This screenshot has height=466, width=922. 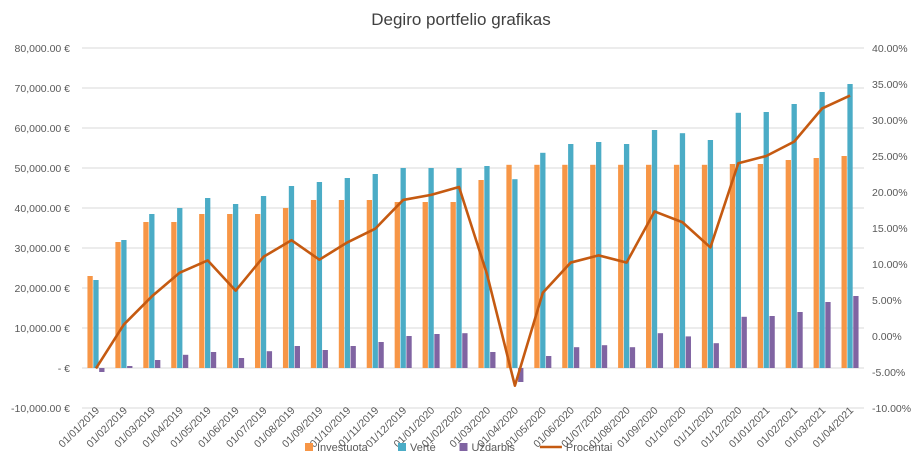 What do you see at coordinates (891, 409) in the screenshot?
I see `y-right-tick-label: -10.00%` at bounding box center [891, 409].